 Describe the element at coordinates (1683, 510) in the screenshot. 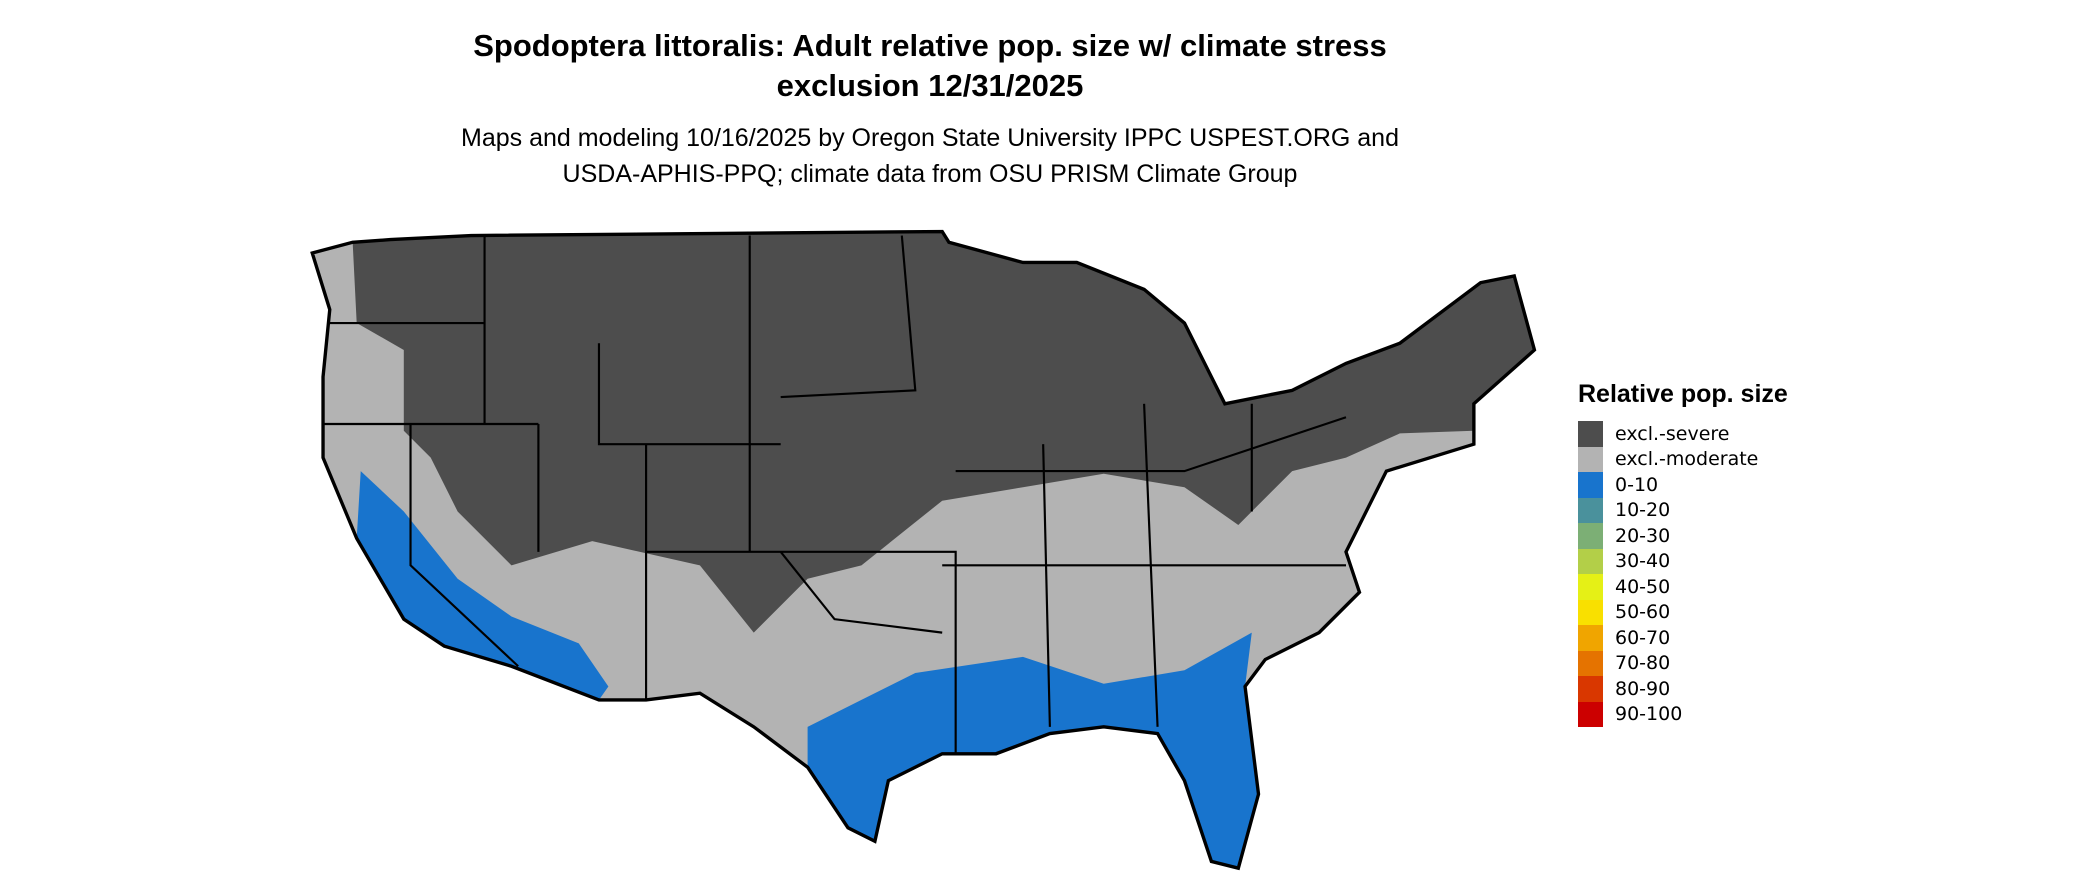

I see `legend-item: 10-20` at that location.